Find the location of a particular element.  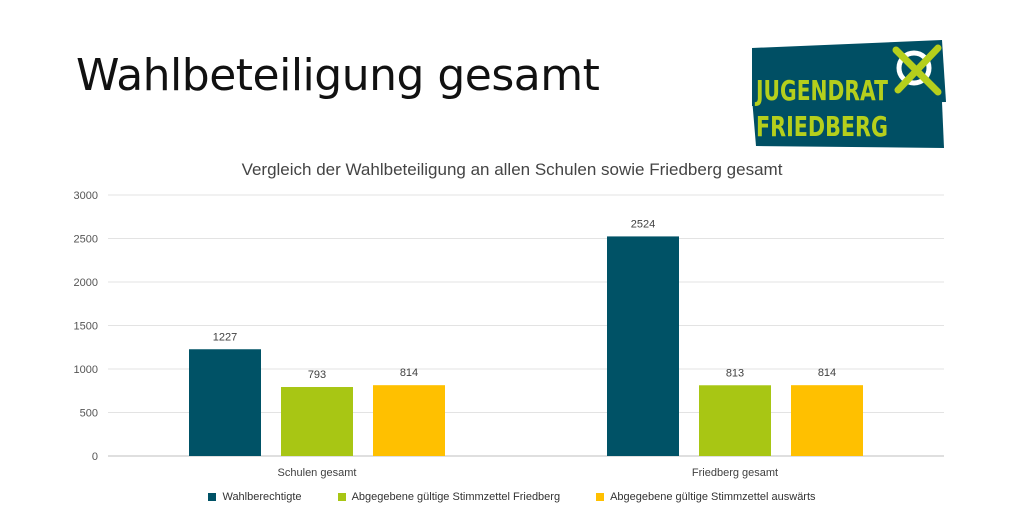

y-tick-label: 1500 is located at coordinates (86, 327).